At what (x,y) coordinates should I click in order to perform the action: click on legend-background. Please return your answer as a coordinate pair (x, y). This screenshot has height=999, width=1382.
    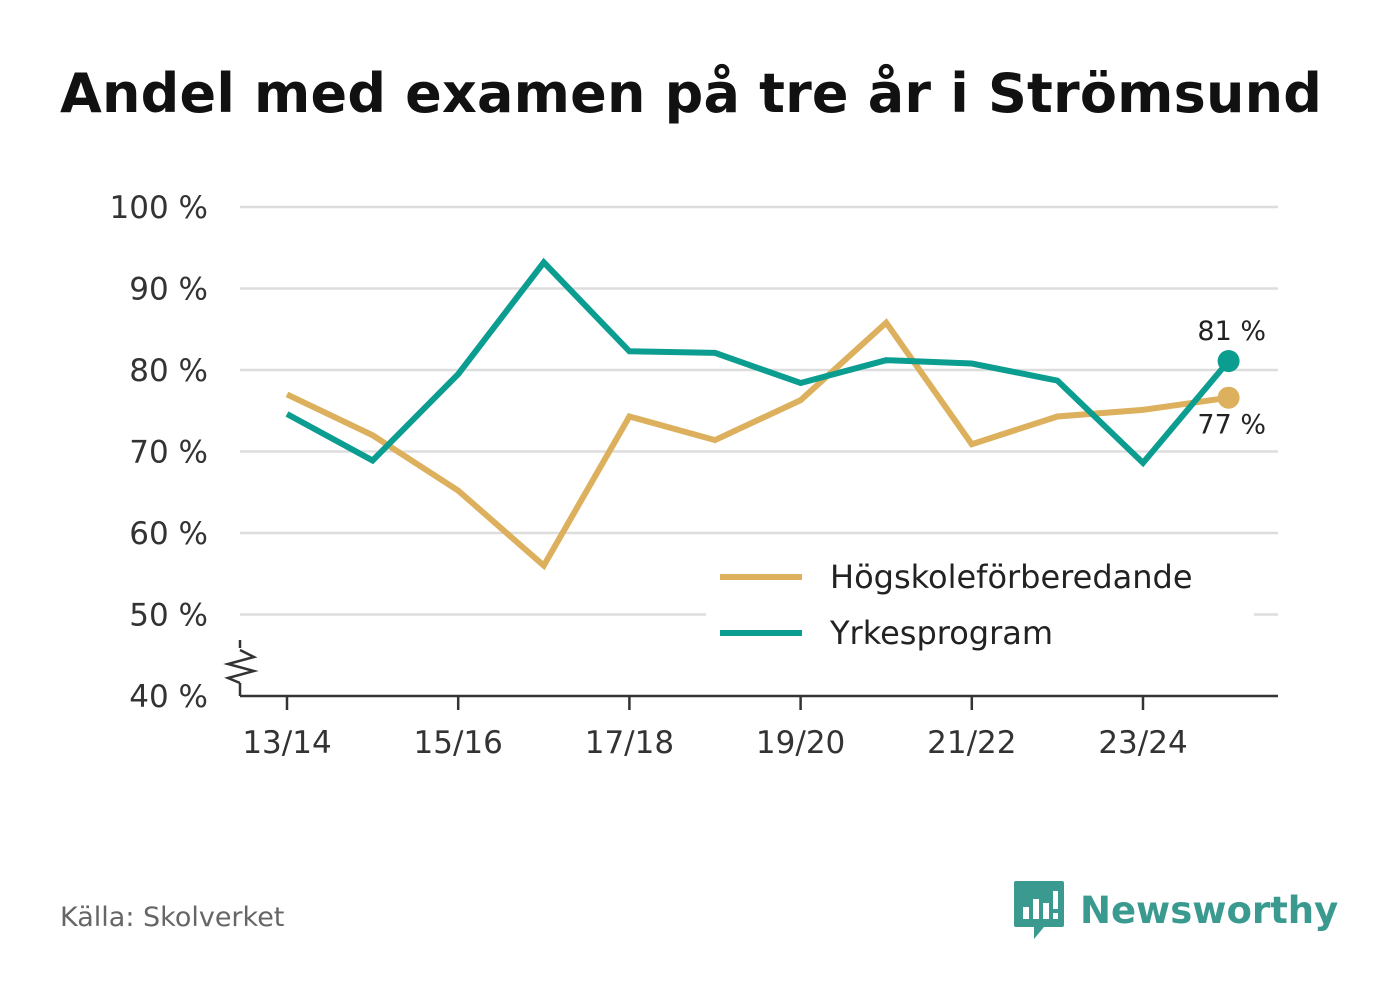
    Looking at the image, I should click on (980, 607).